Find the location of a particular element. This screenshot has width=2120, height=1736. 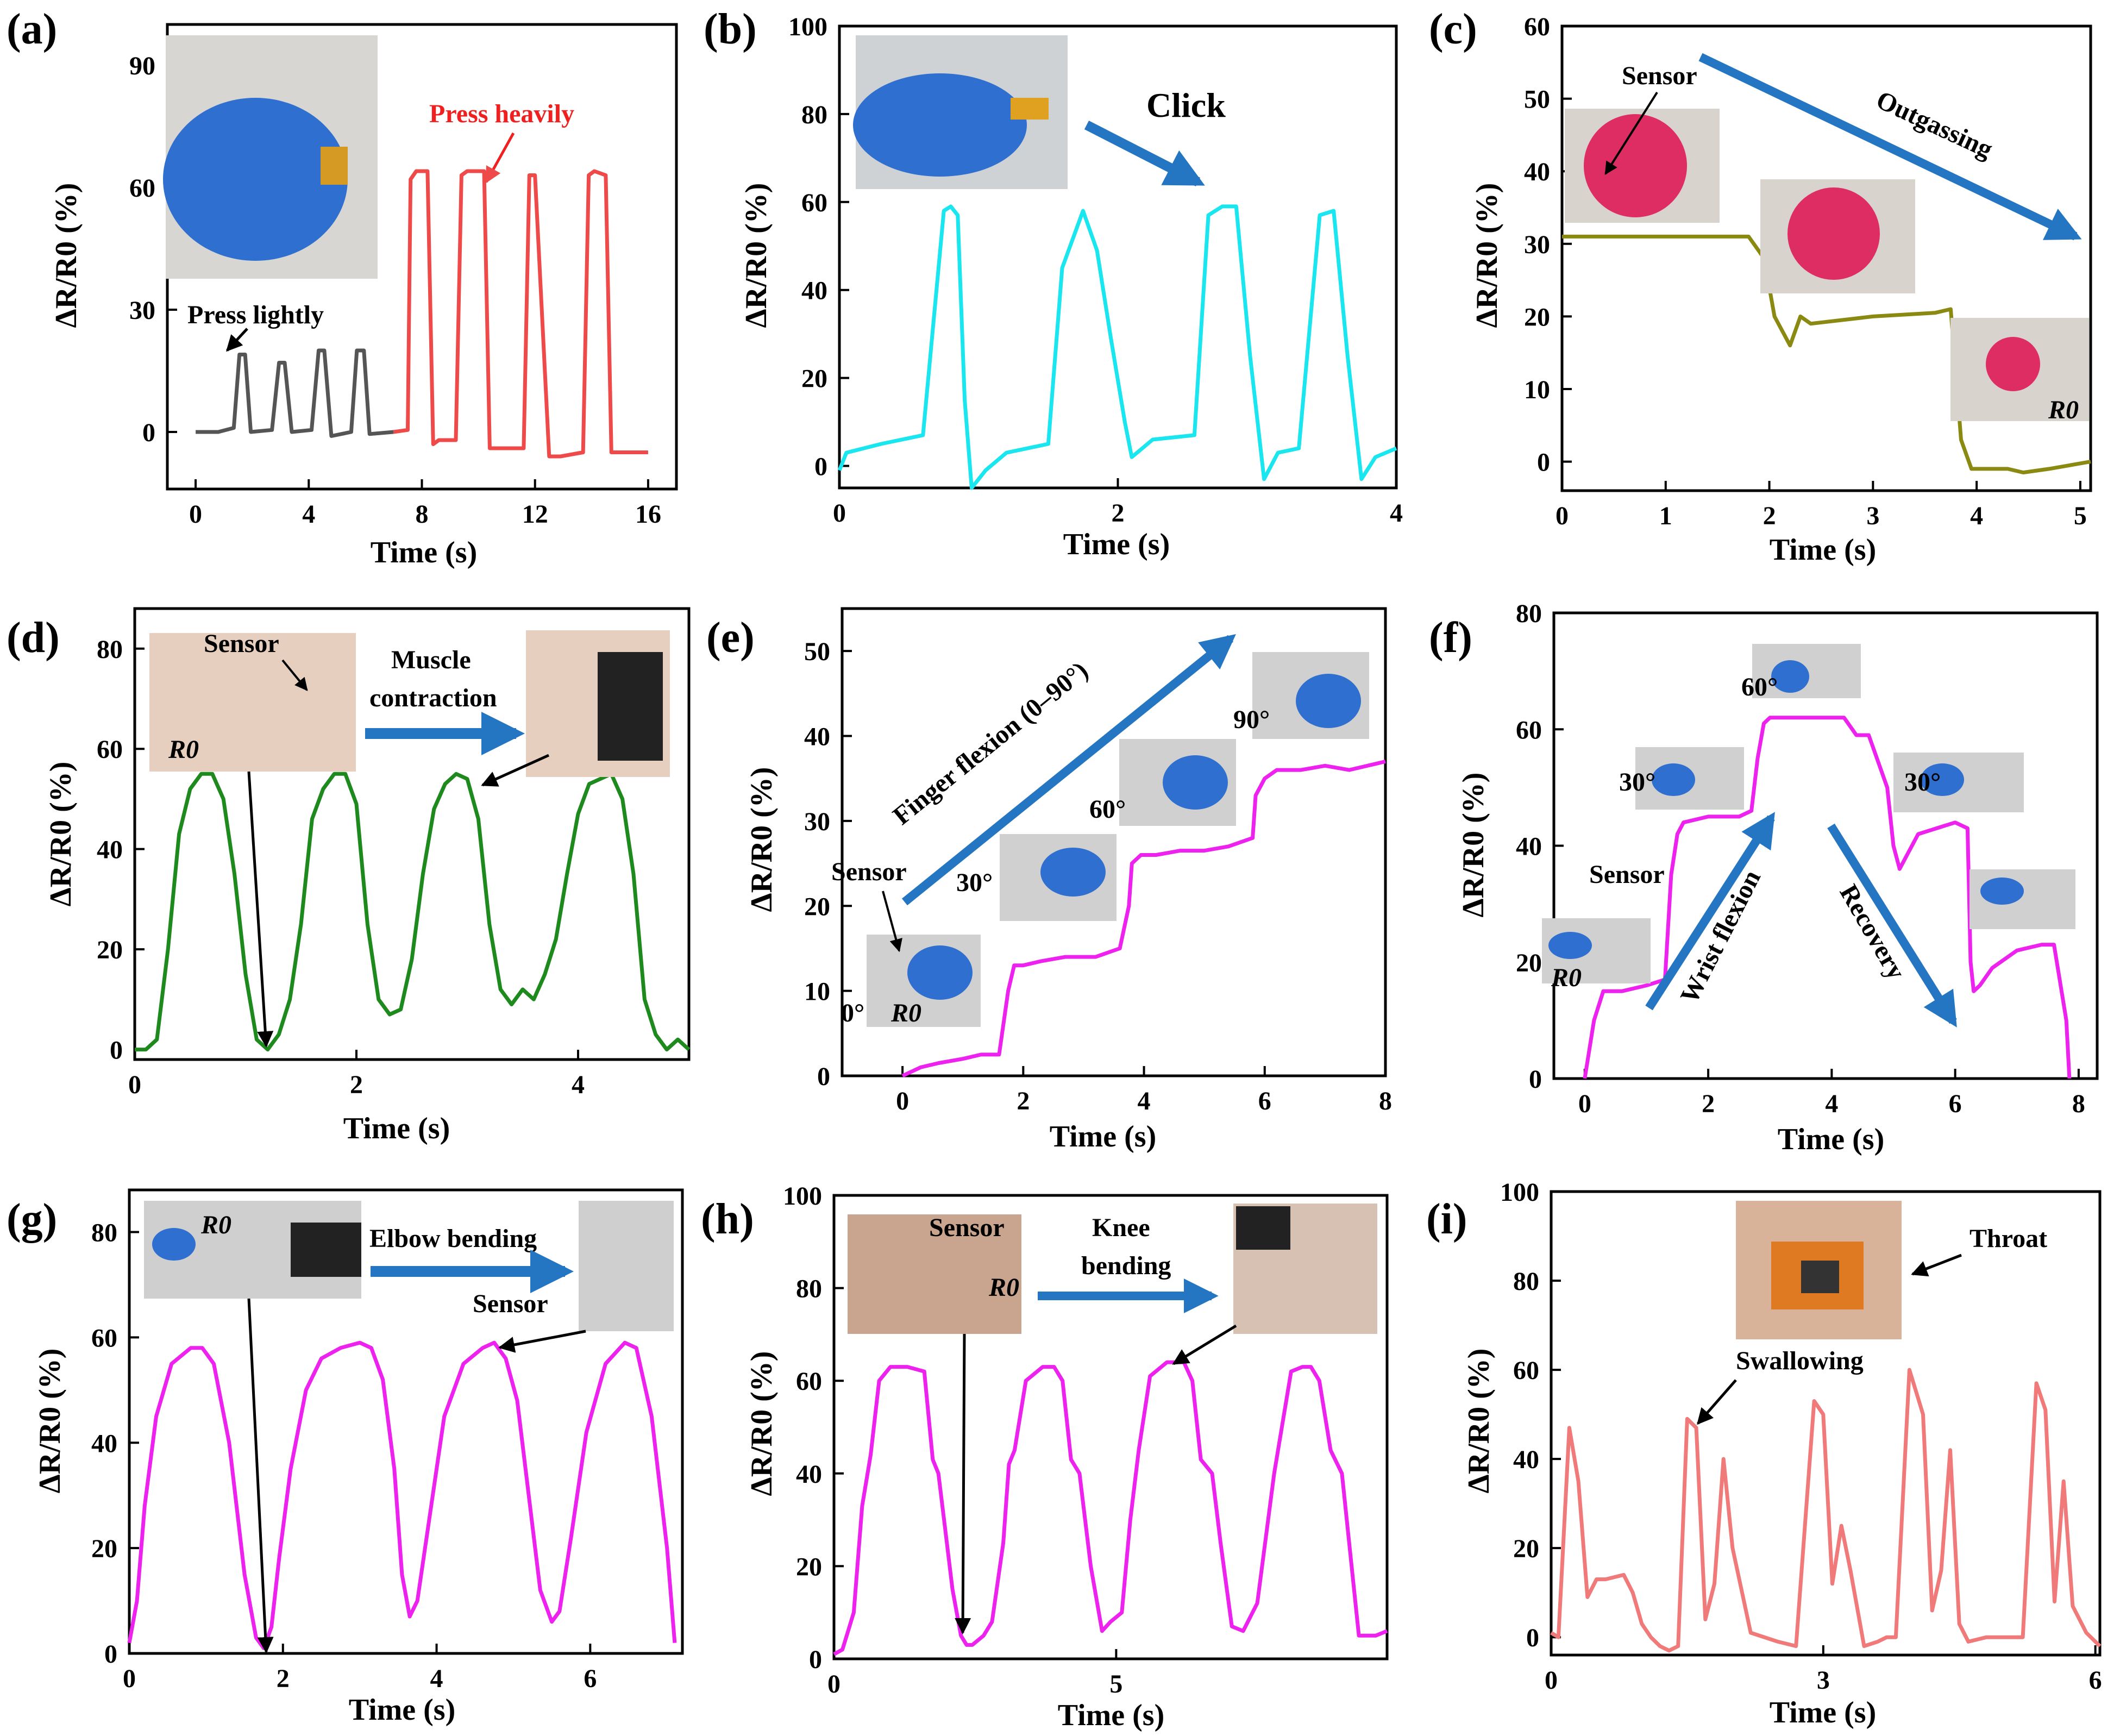

panel-e: 0 2 4 6 8 0 10 20 30 40 50 (e) Time (s) ΔR/R0 (%) is located at coordinates (1049, 881).